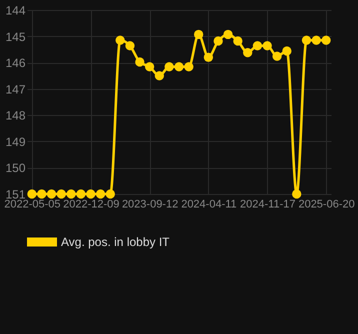 The height and width of the screenshot is (334, 358). Describe the element at coordinates (15, 37) in the screenshot. I see `y-tick-label: 145` at that location.